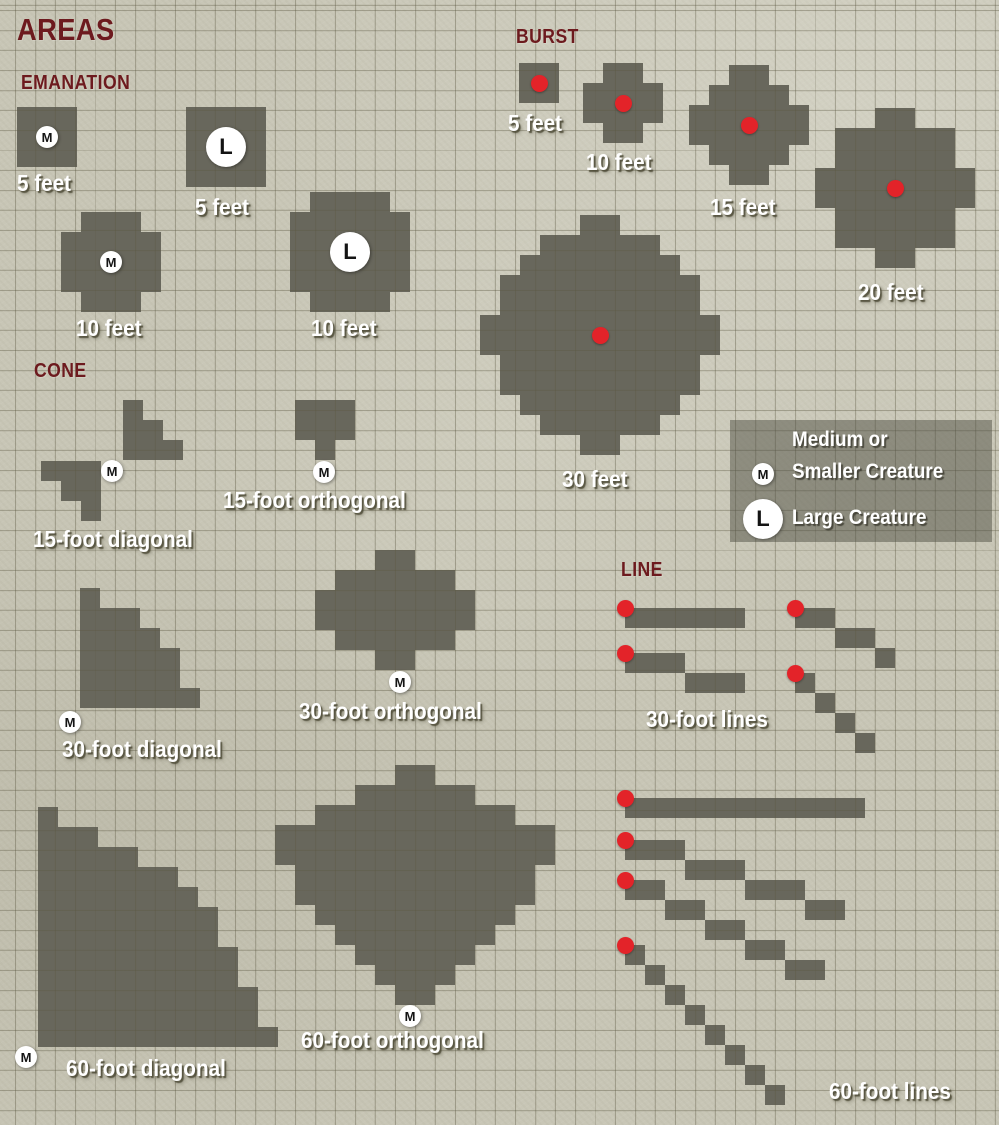 The height and width of the screenshot is (1125, 999). Describe the element at coordinates (390, 711) in the screenshot. I see `label-cone-30ft-orthogonal: 30-foot orthogonal` at that location.